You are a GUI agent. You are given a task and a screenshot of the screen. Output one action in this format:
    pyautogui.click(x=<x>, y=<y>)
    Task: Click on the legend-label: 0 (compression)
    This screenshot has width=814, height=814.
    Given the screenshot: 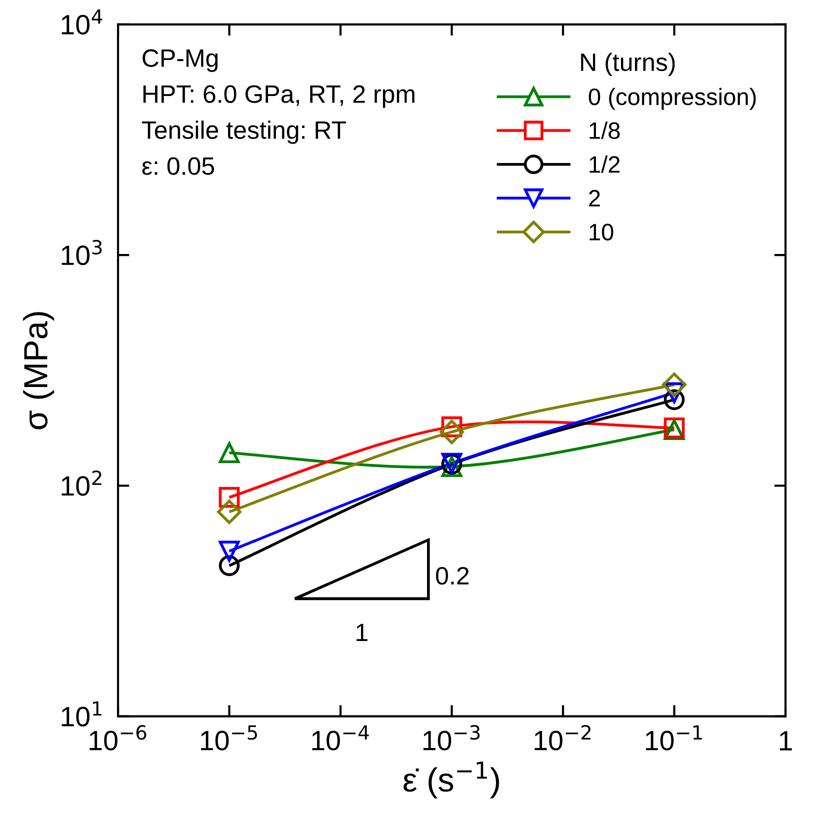 What is the action you would take?
    pyautogui.click(x=672, y=99)
    